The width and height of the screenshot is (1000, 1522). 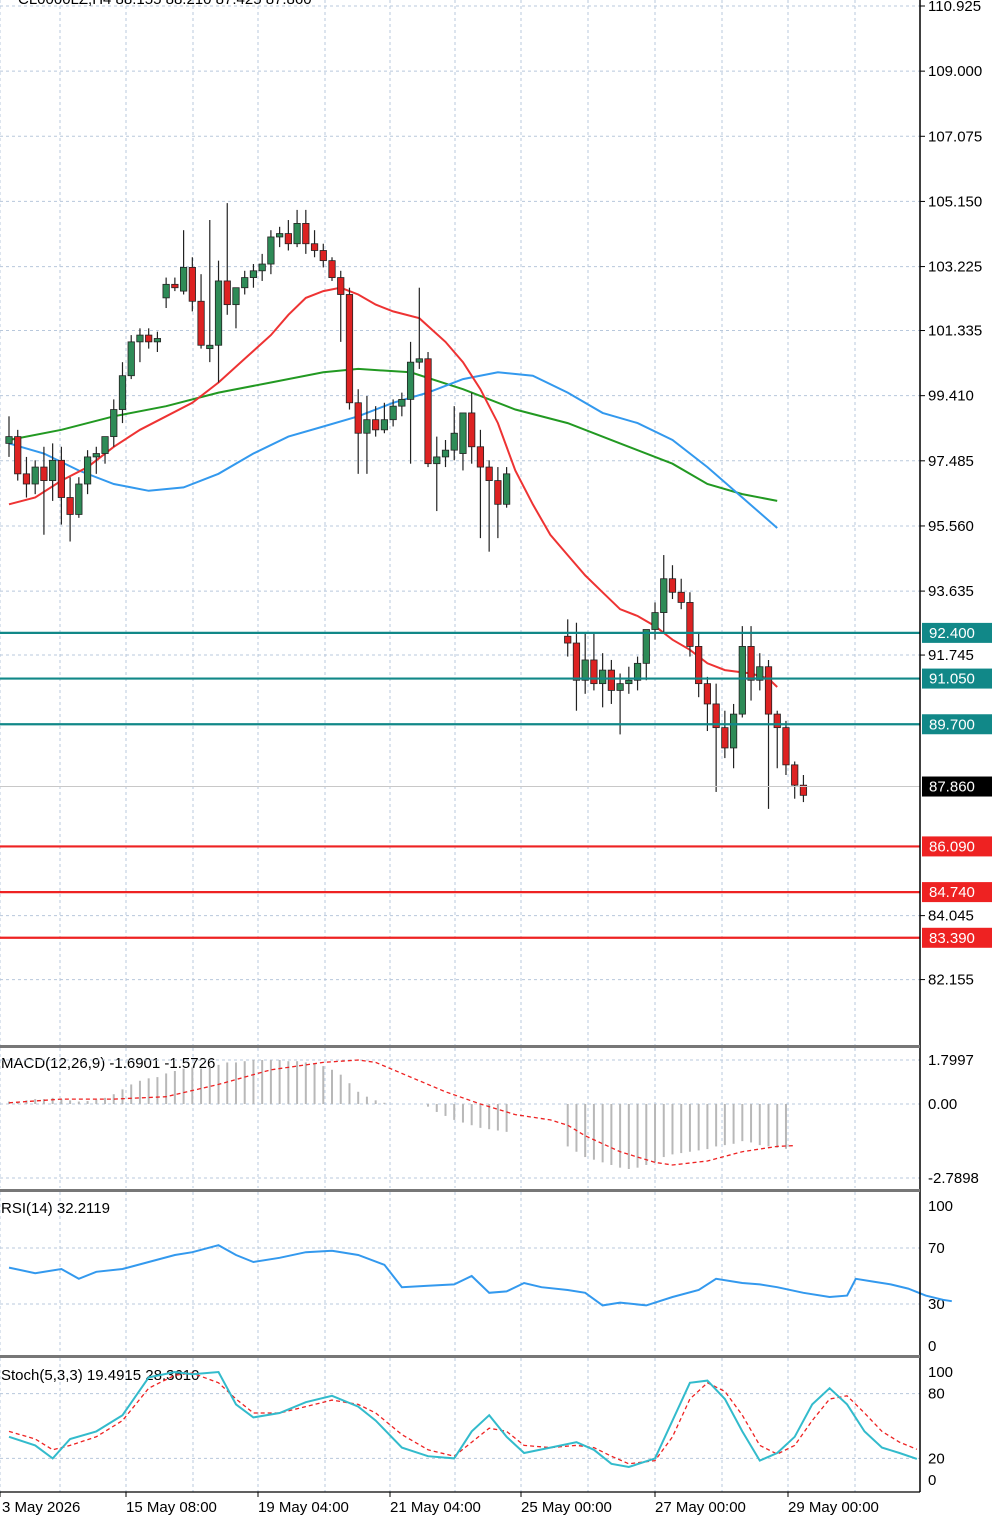 I want to click on support-level-label: 86.090, so click(x=952, y=846).